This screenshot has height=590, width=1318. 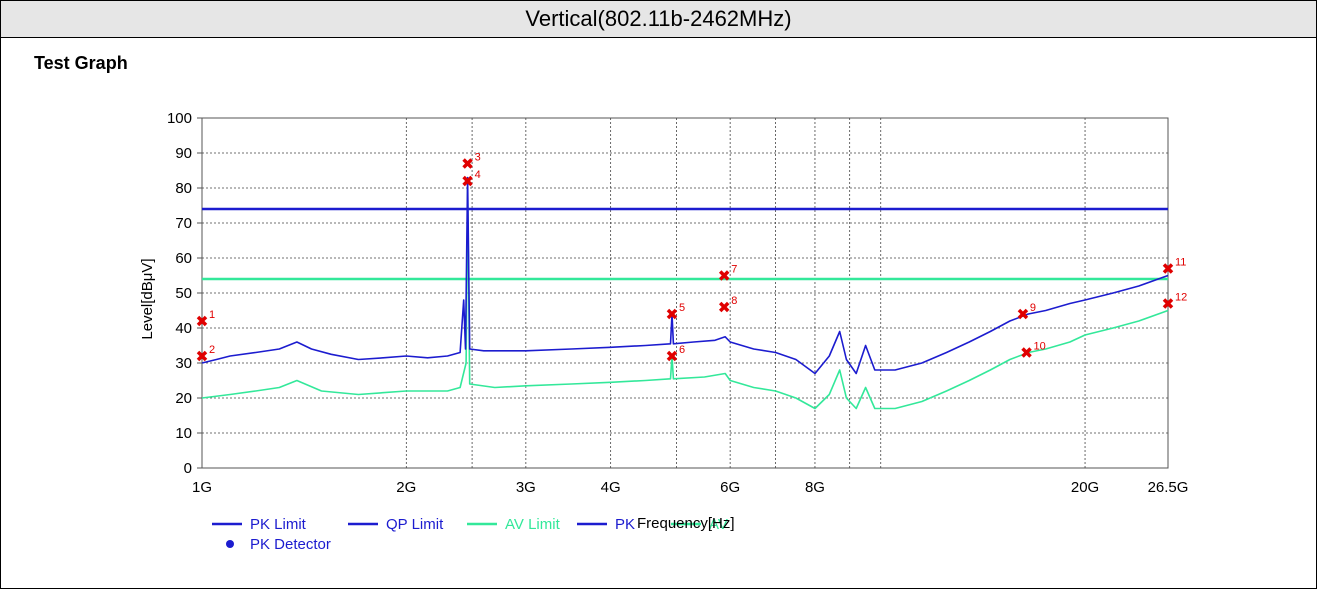 I want to click on x-tick-label: 26.5G, so click(x=1168, y=487).